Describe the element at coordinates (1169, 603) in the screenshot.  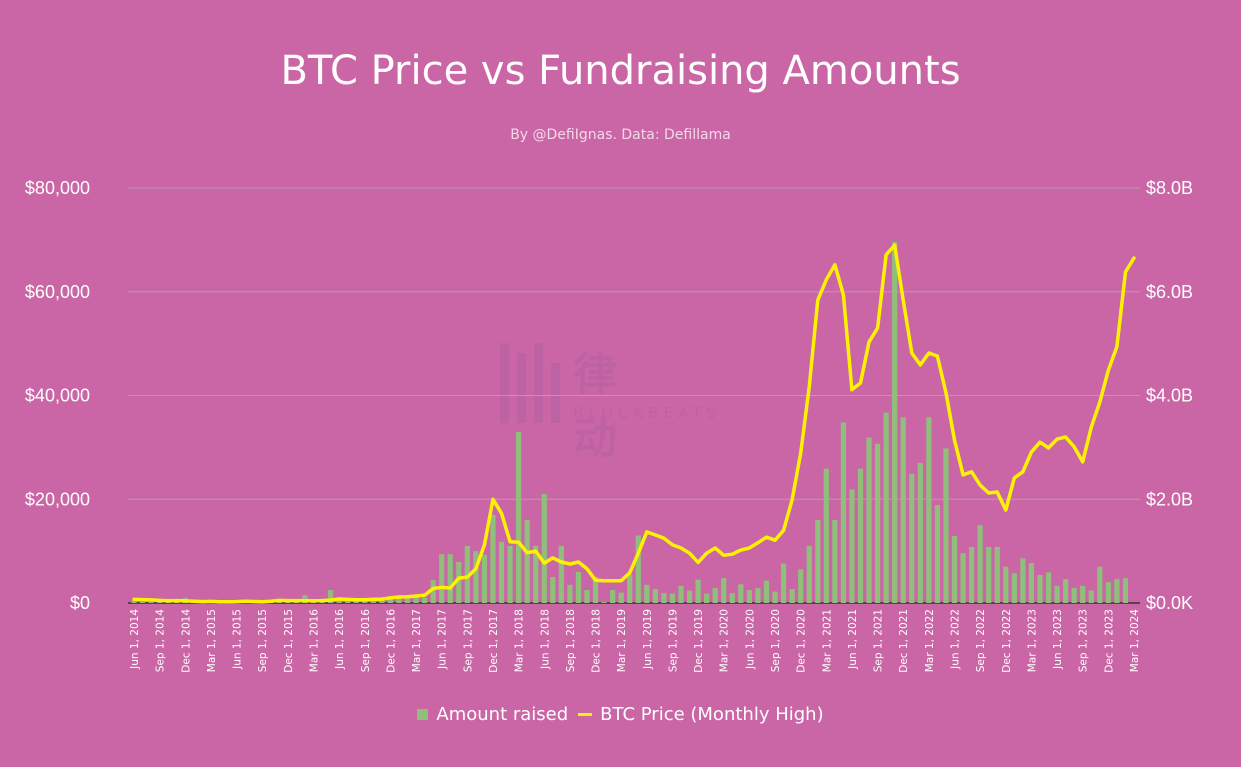
I see `right-axis-tick-label: $0.0K` at that location.